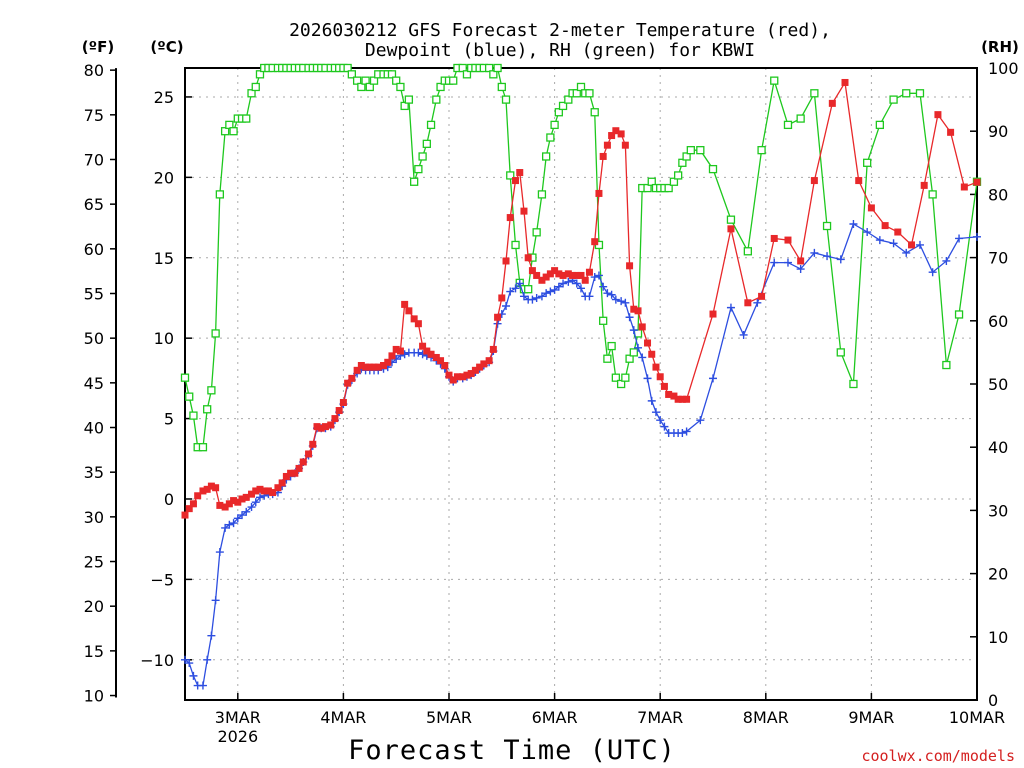 Image resolution: width=1024 pixels, height=768 pixels. I want to click on fahrenheit-tick-label: 40, so click(94, 428).